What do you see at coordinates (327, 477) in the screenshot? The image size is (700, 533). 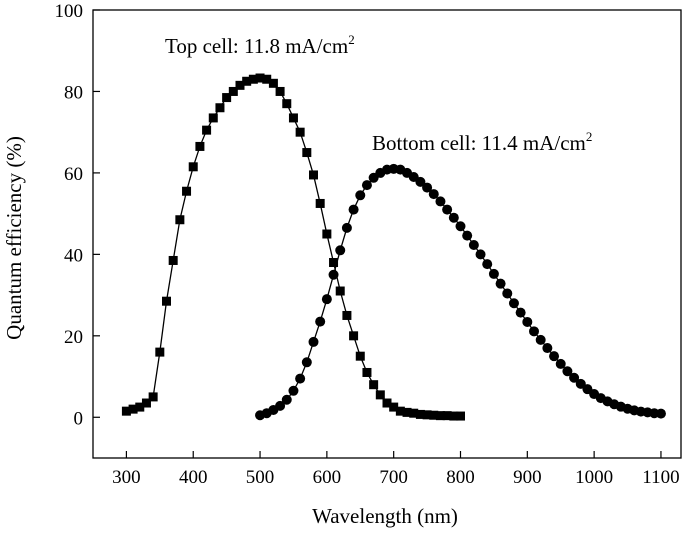 I see `x-tick-label: 600` at bounding box center [327, 477].